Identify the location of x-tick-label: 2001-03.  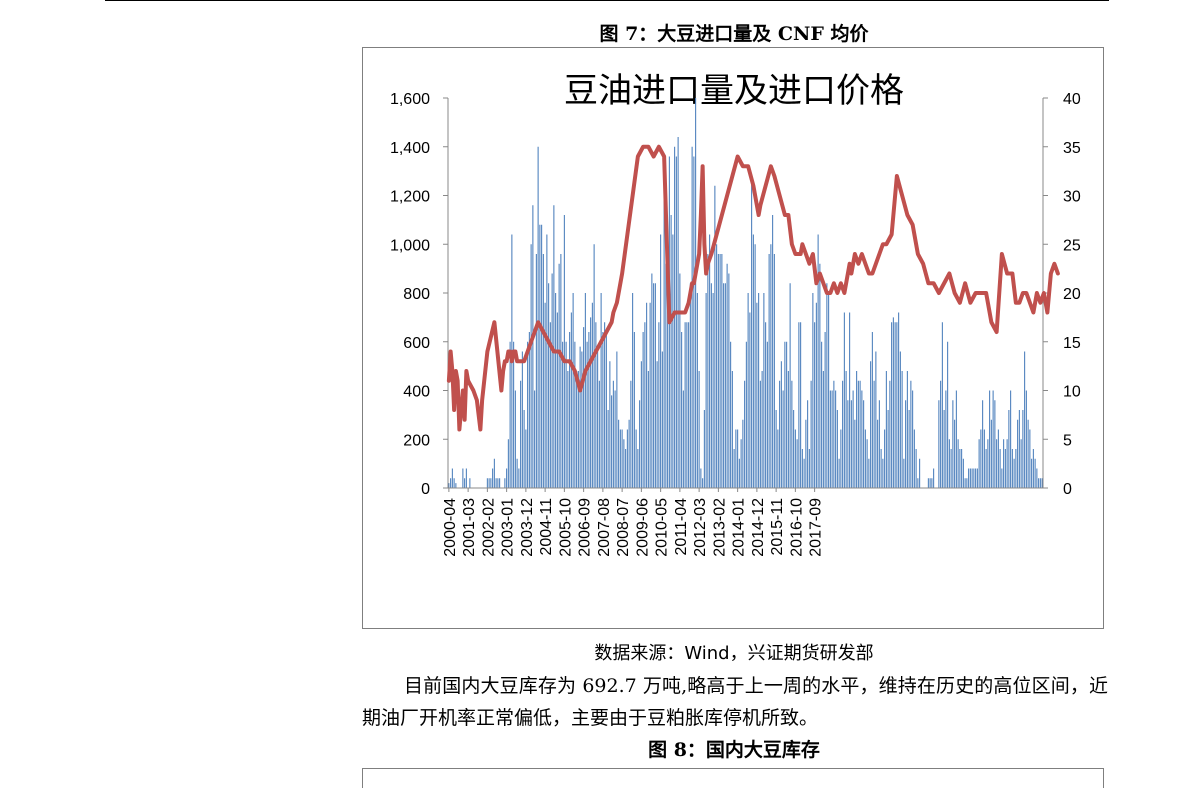
(469, 527).